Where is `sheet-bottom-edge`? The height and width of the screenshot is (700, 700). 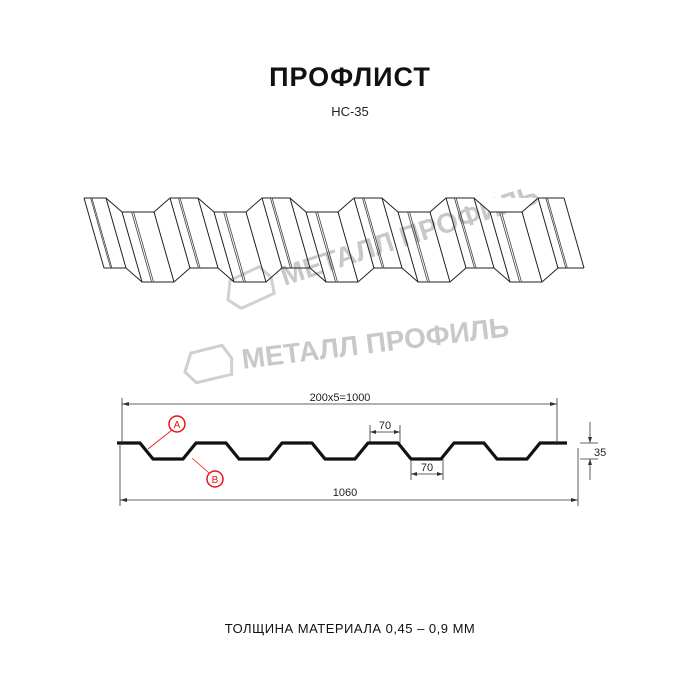 sheet-bottom-edge is located at coordinates (344, 275).